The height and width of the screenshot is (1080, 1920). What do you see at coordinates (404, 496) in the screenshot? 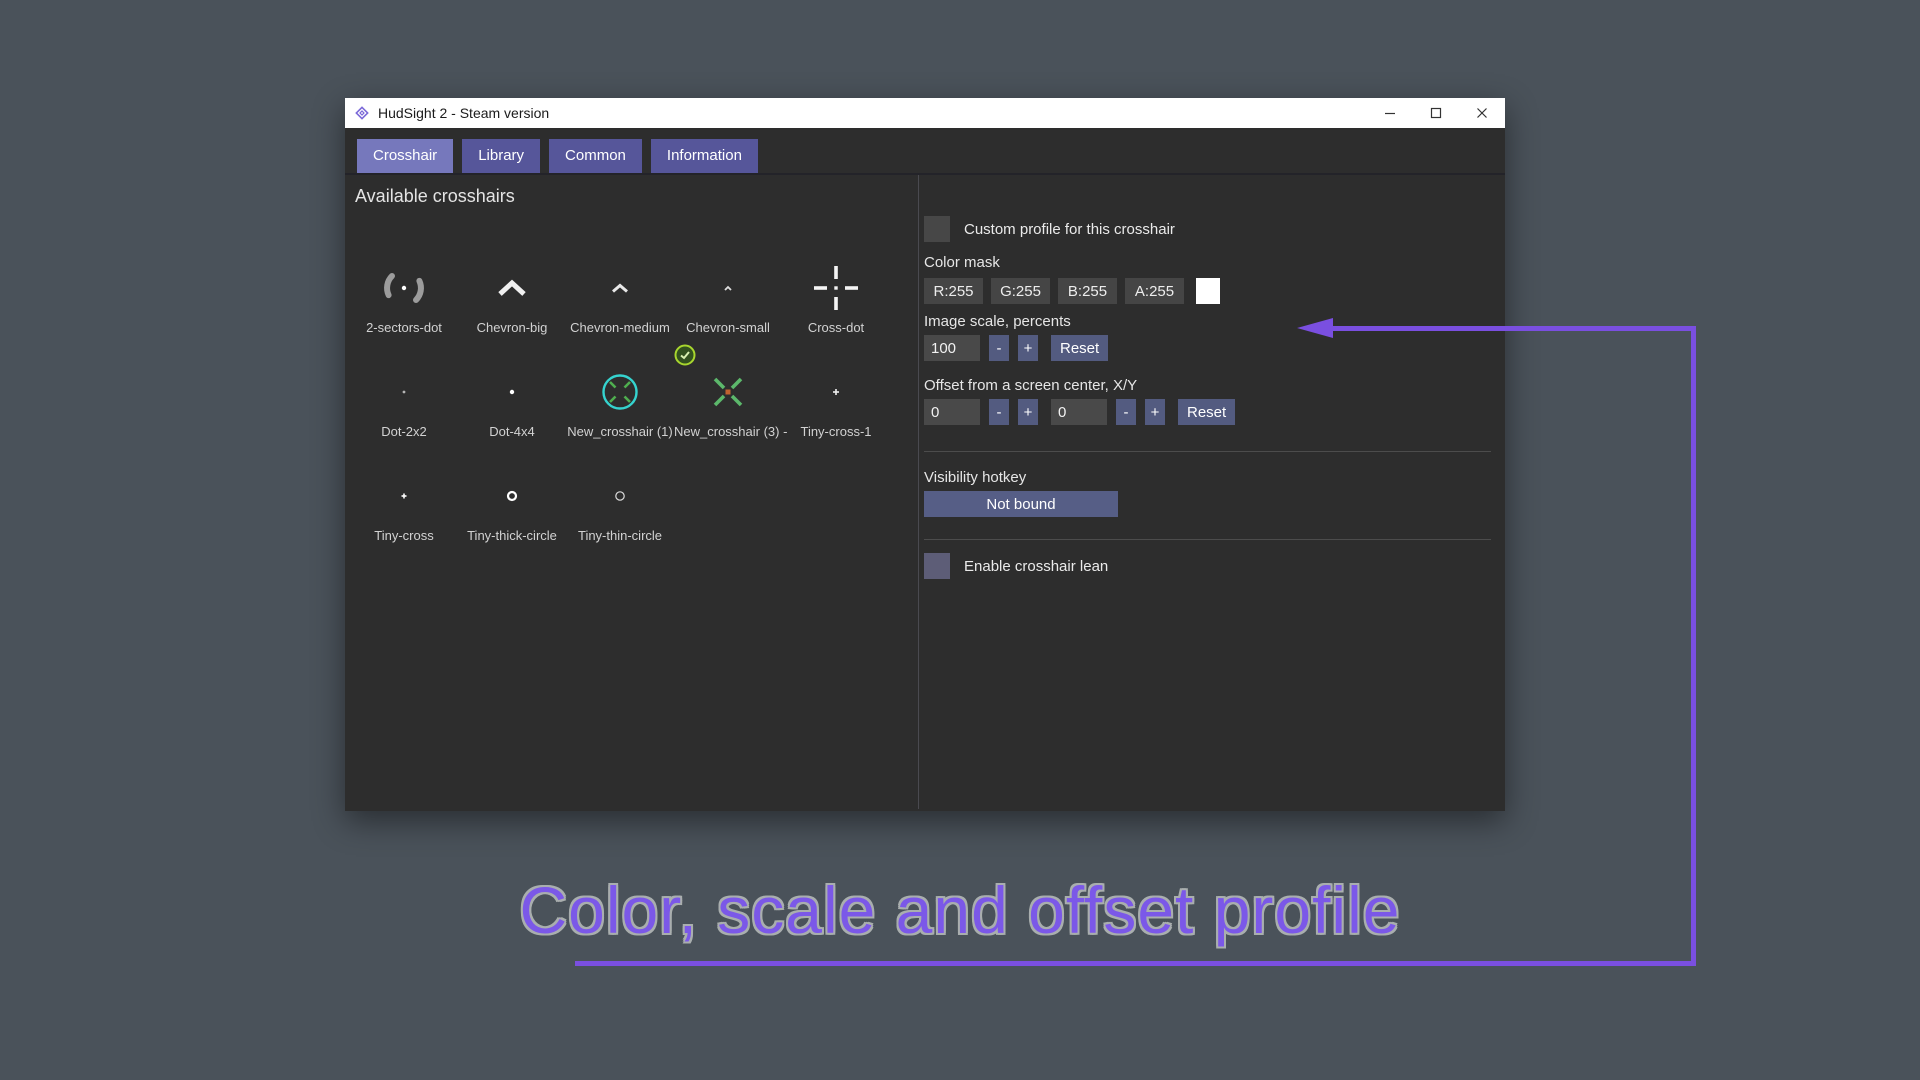
I see `tiny-cross-icon` at bounding box center [404, 496].